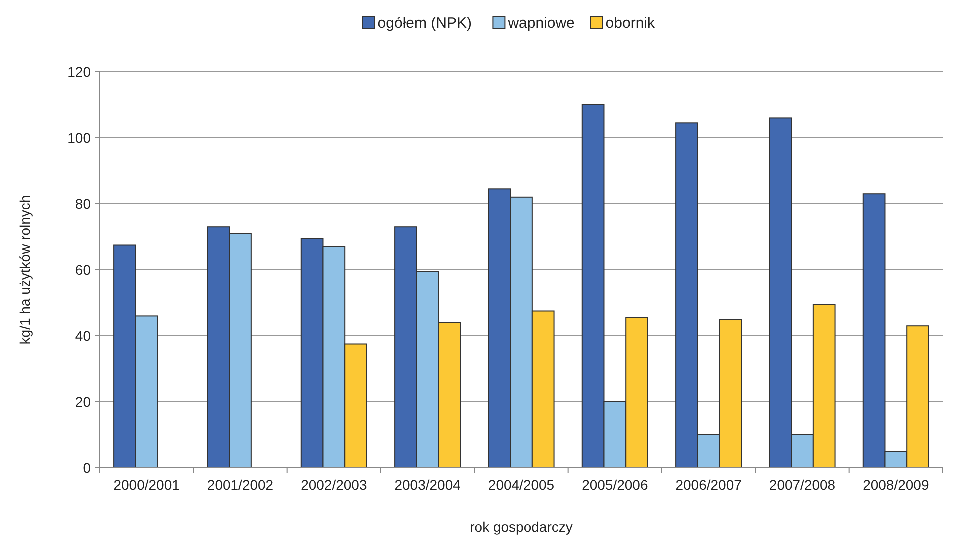 The image size is (961, 544). What do you see at coordinates (83, 270) in the screenshot?
I see `y-tick-label: 60` at bounding box center [83, 270].